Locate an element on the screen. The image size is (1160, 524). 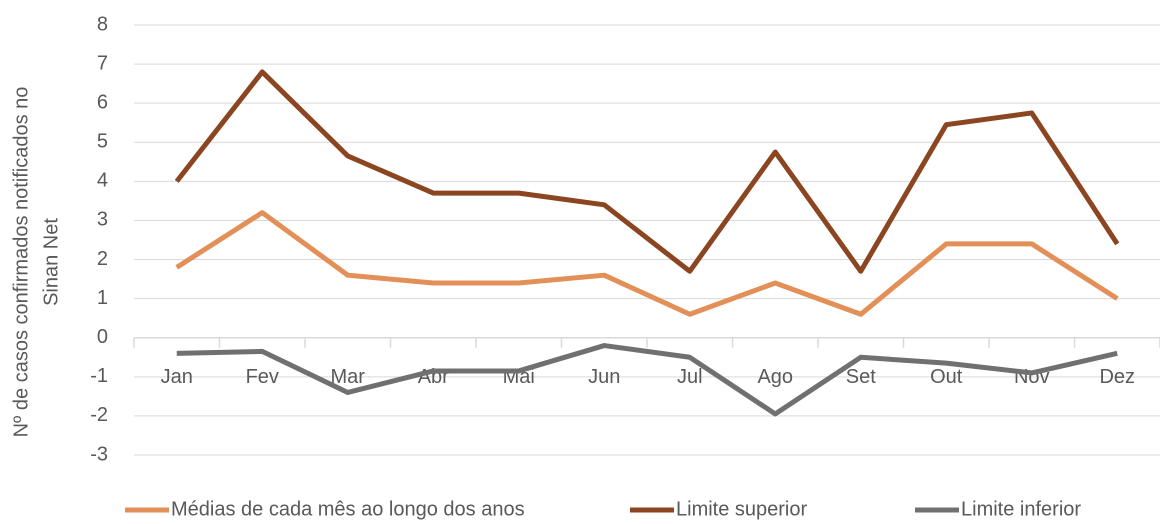
y-tick-label: -1 is located at coordinates (99, 376).